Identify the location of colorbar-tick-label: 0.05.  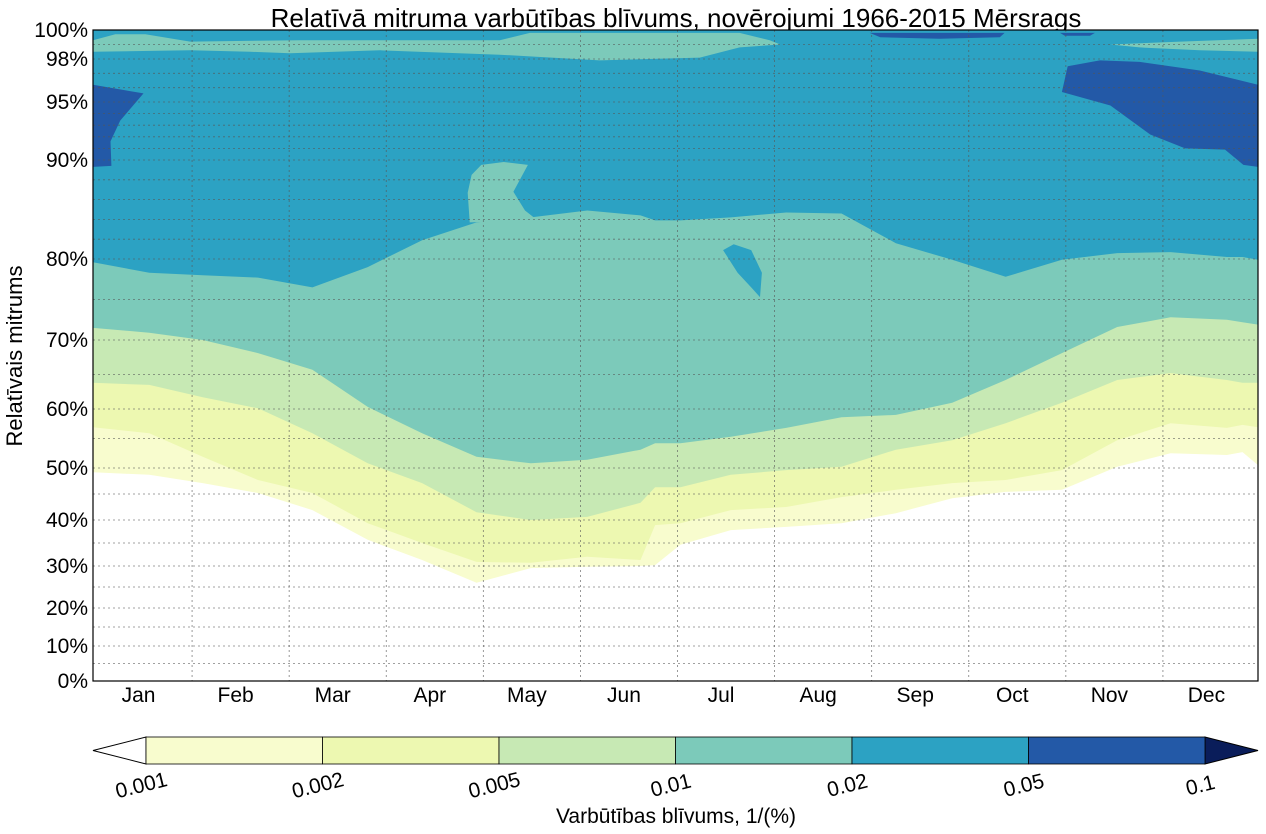
(1023, 786).